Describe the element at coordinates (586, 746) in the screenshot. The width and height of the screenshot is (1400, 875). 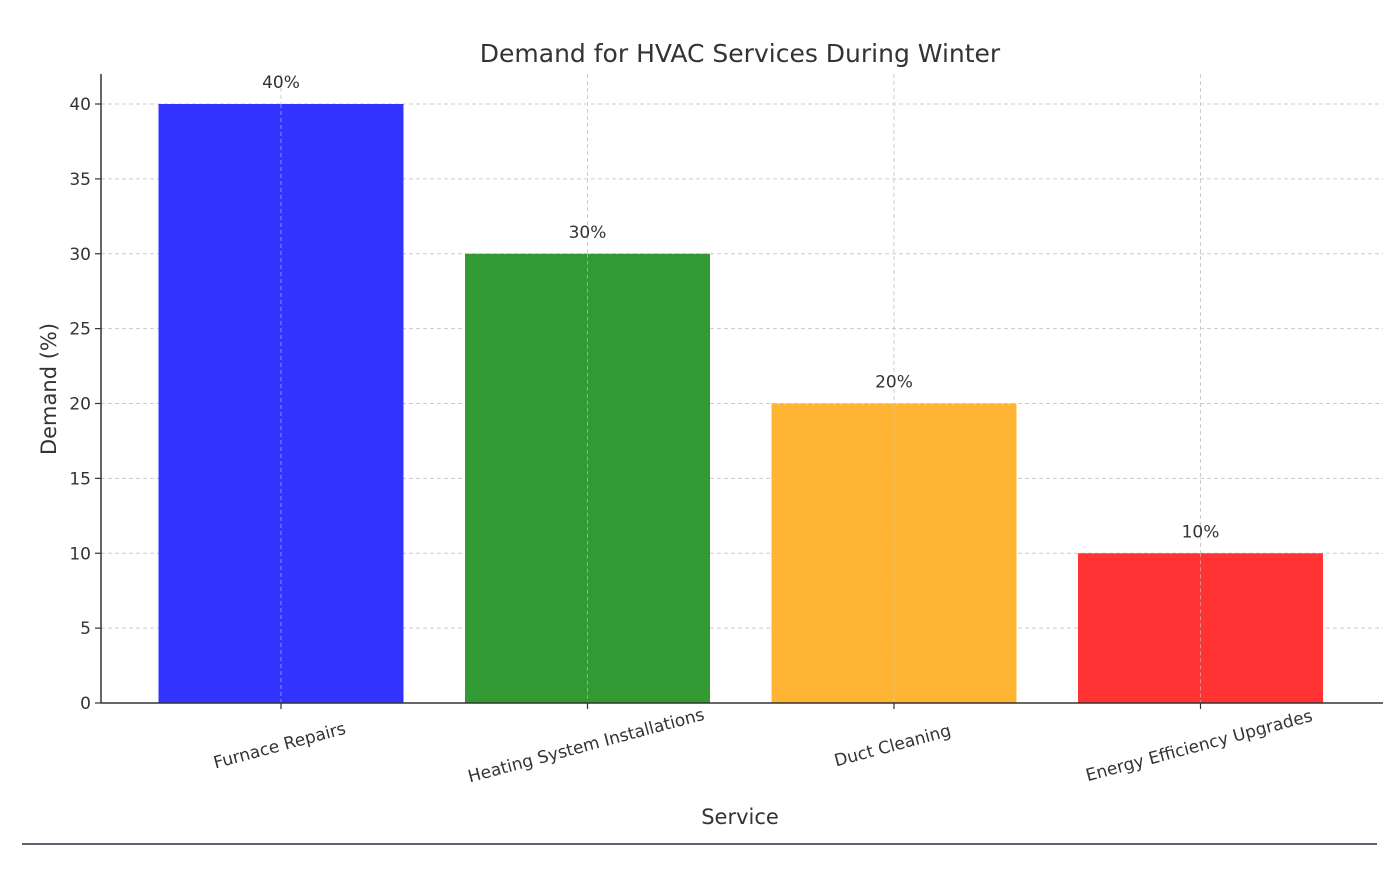
I see `x-tick-label: Heating System Installations` at that location.